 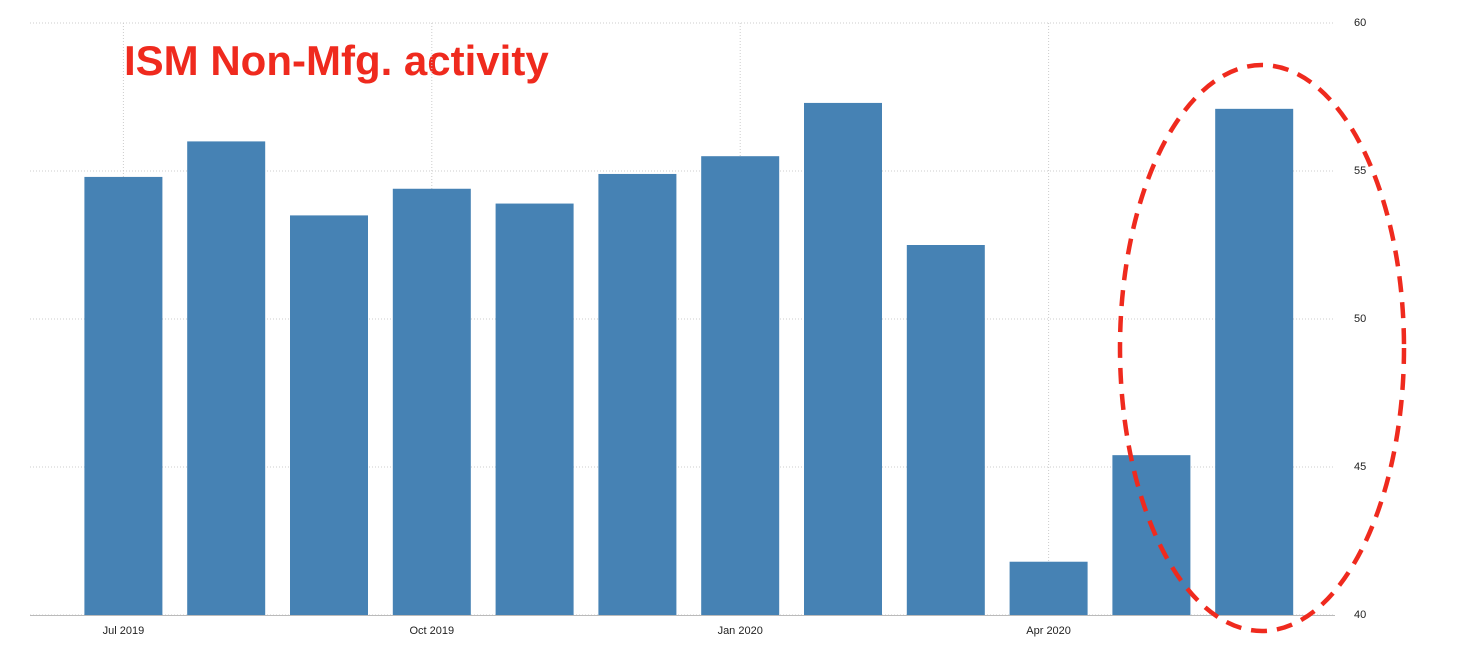 I want to click on chart-title: ISM Non-Mfg. activity, so click(x=336, y=60).